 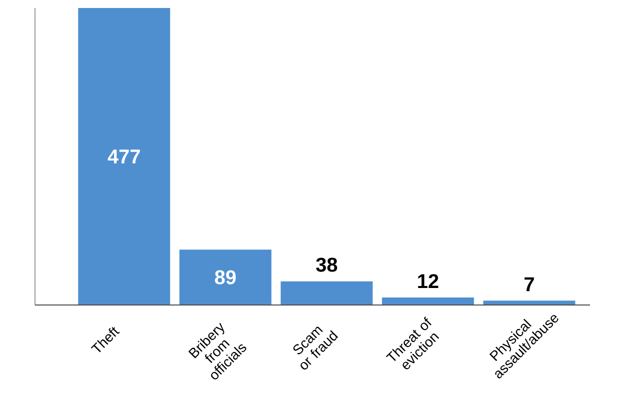 What do you see at coordinates (428, 281) in the screenshot?
I see `data-label: 12` at bounding box center [428, 281].